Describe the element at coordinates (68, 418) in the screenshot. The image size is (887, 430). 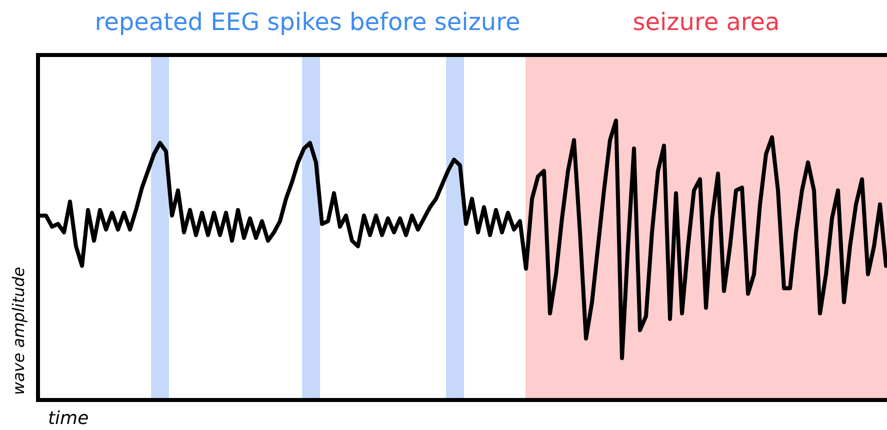
I see `x-axis-title: time` at that location.